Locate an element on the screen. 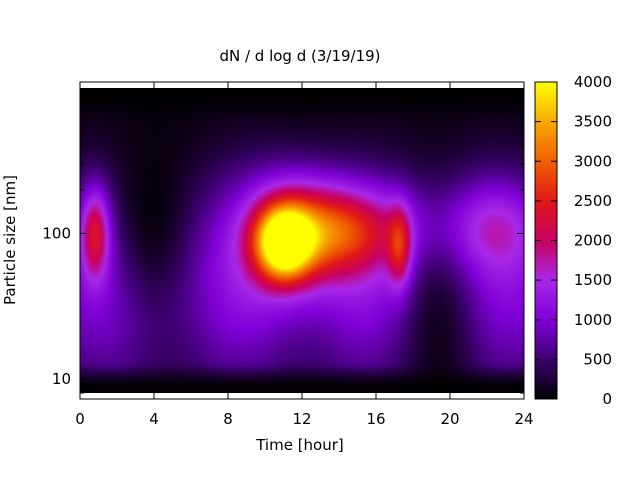 The image size is (640, 480). x-tick-label: 24 is located at coordinates (523, 419).